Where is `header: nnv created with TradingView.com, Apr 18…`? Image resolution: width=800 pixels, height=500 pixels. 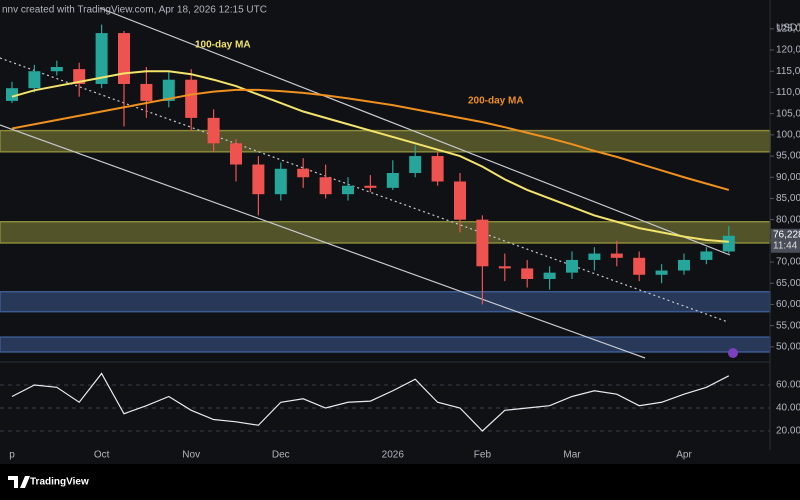 header: nnv created with TradingView.com, Apr 18… is located at coordinates (134, 10).